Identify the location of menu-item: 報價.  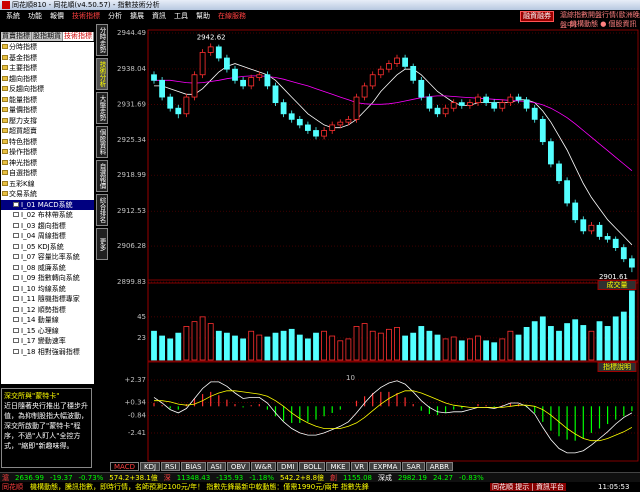
(57, 16).